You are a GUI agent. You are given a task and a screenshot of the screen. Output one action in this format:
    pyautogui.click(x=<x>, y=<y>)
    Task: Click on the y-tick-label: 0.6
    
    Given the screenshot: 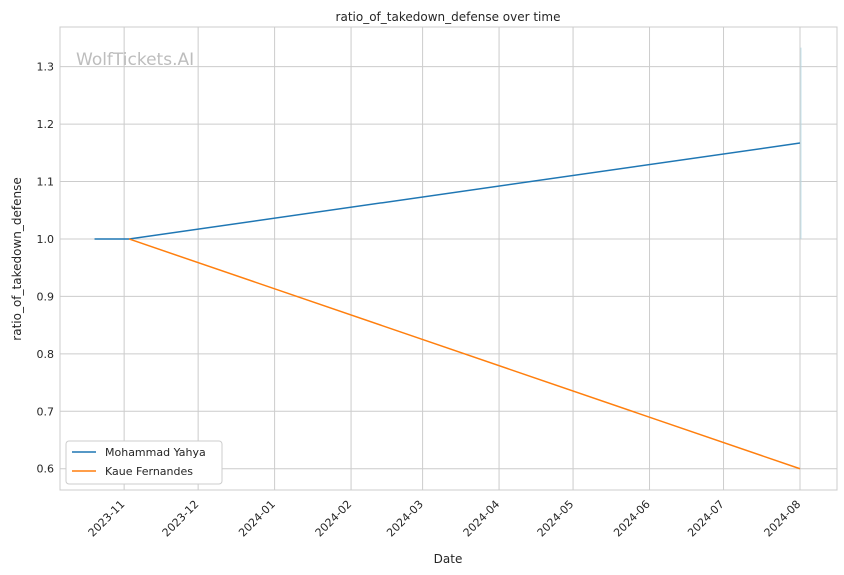 What is the action you would take?
    pyautogui.click(x=46, y=469)
    